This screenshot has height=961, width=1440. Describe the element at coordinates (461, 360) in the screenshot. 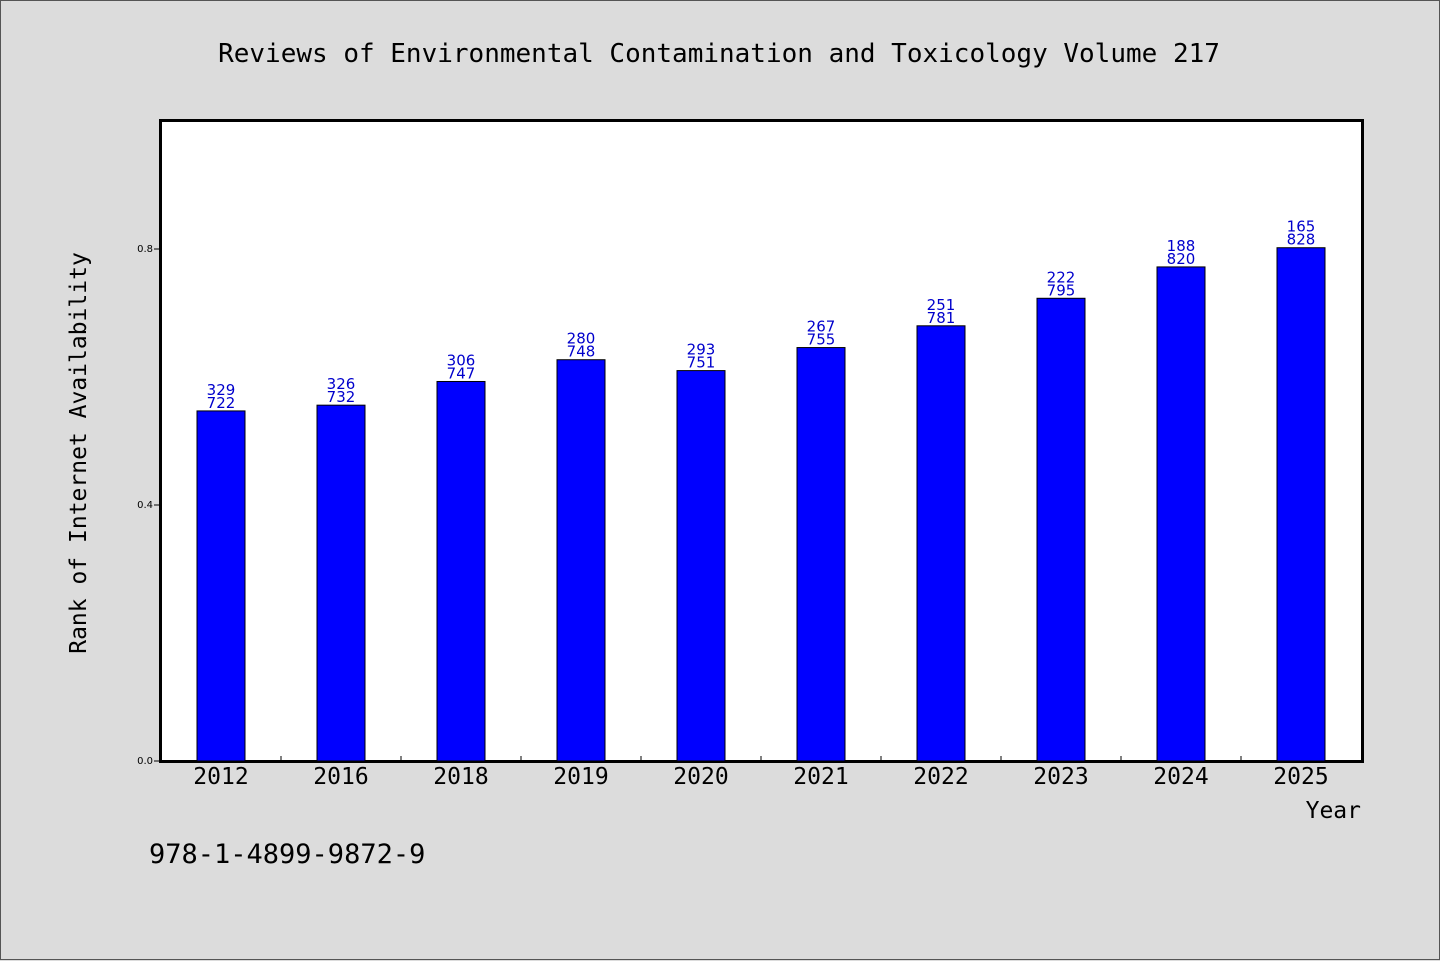

I see `bar-label-top: 306` at that location.